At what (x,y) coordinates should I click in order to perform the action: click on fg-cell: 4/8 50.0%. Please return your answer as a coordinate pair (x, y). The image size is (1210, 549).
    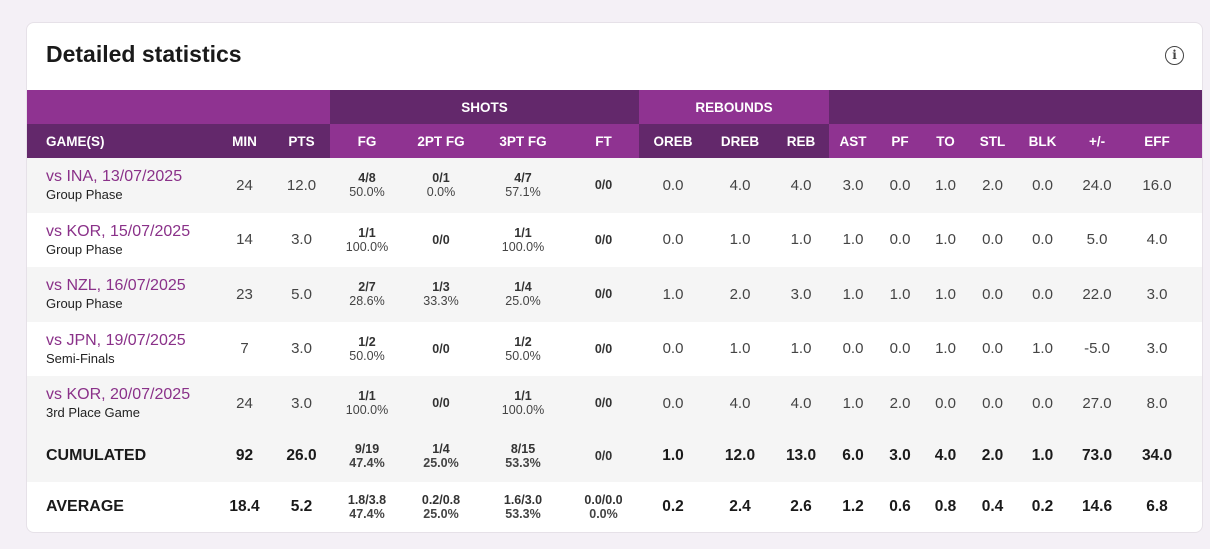
    Looking at the image, I should click on (367, 185).